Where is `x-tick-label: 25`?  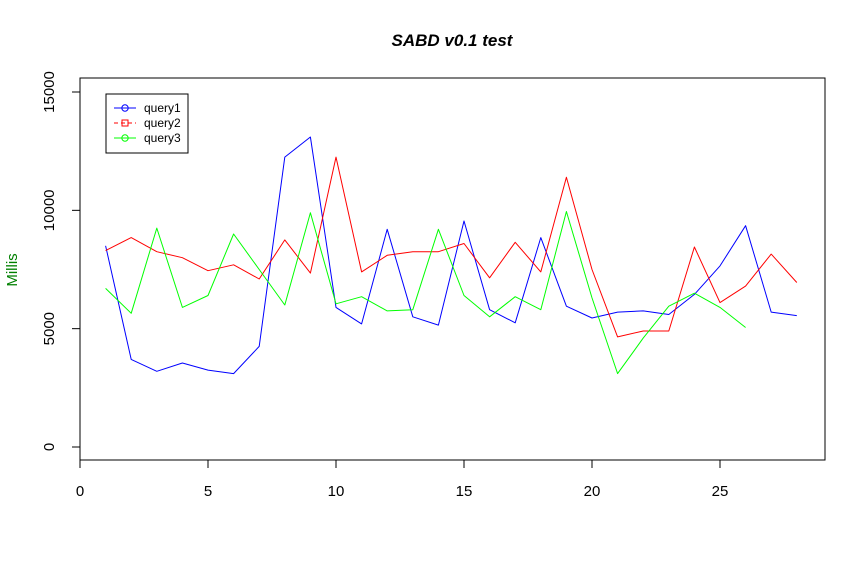 x-tick-label: 25 is located at coordinates (720, 491).